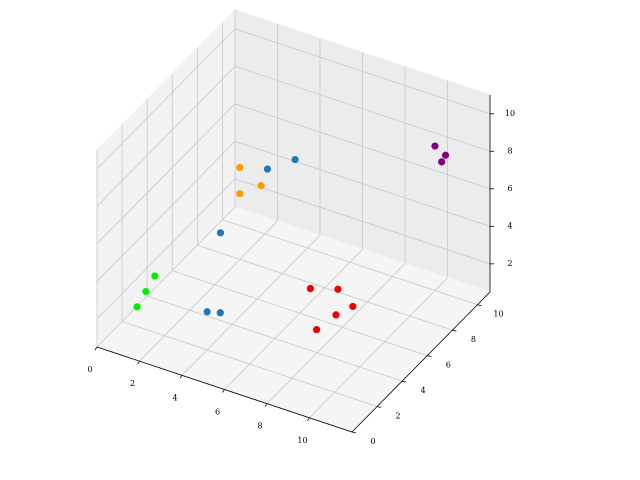  I want to click on x-tick-label: 4, so click(174, 397).